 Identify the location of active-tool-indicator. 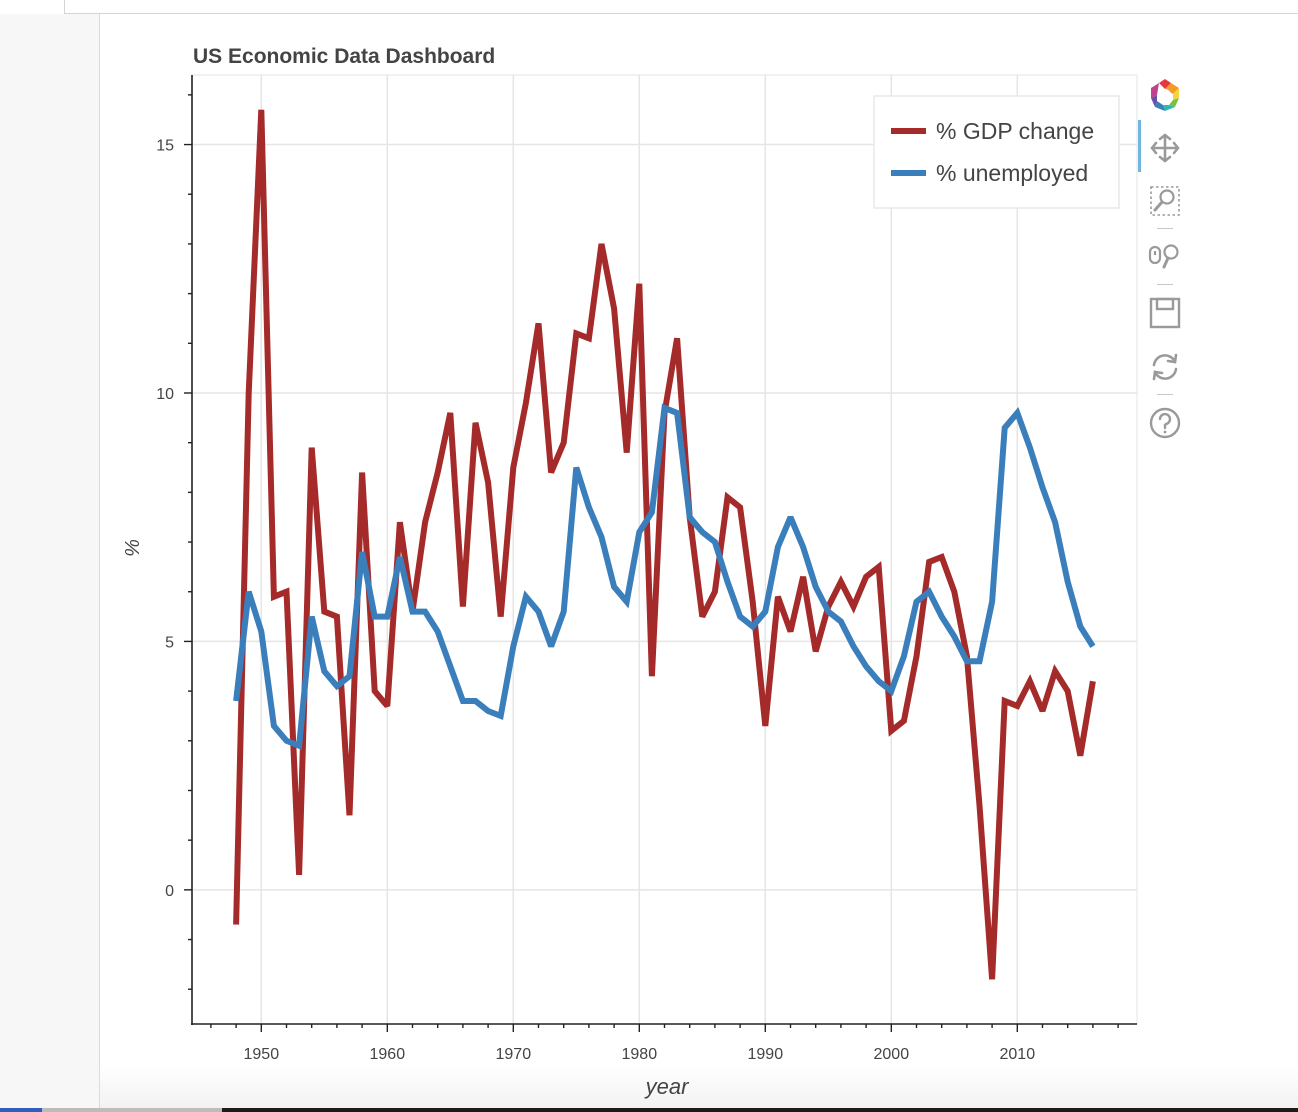
(1139, 146).